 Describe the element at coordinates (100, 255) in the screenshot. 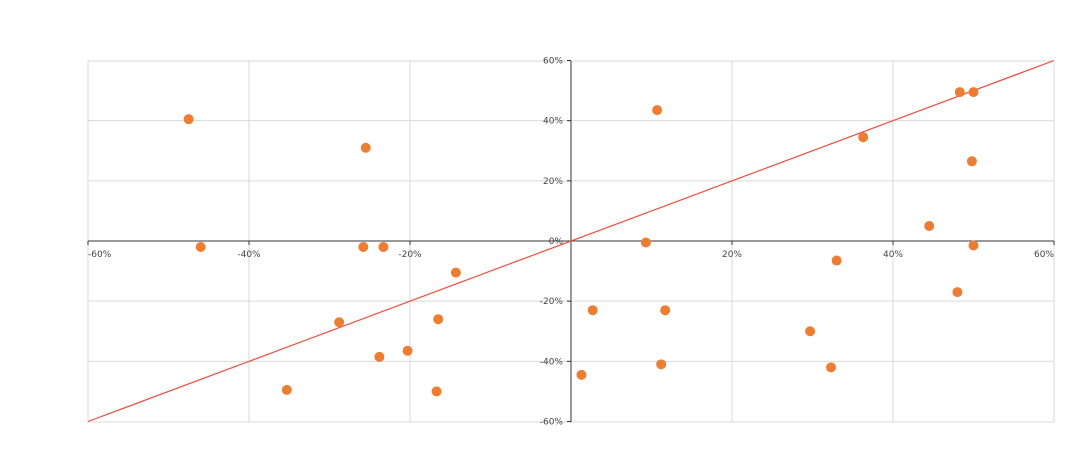

I see `x-tick-label: -60%` at that location.